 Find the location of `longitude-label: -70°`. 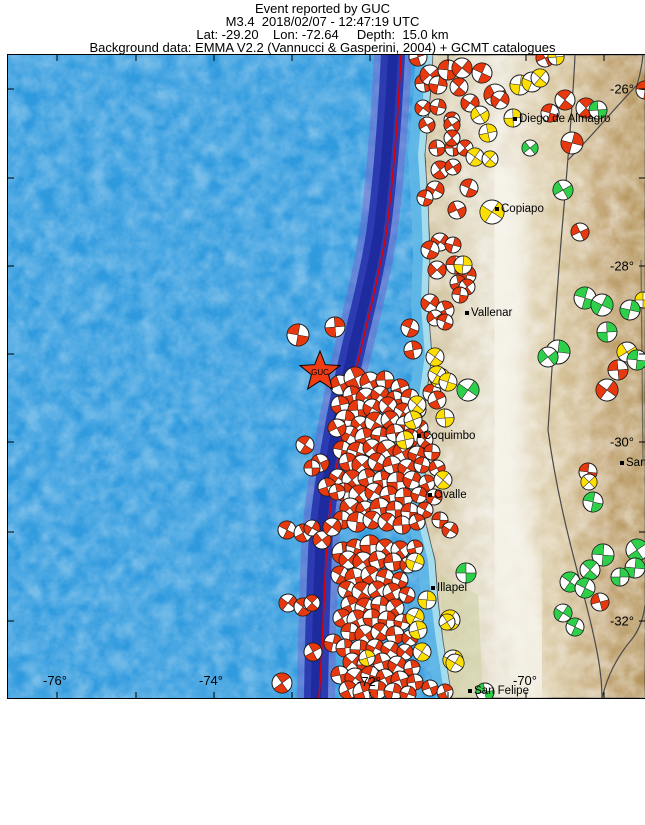

longitude-label: -70° is located at coordinates (525, 680).